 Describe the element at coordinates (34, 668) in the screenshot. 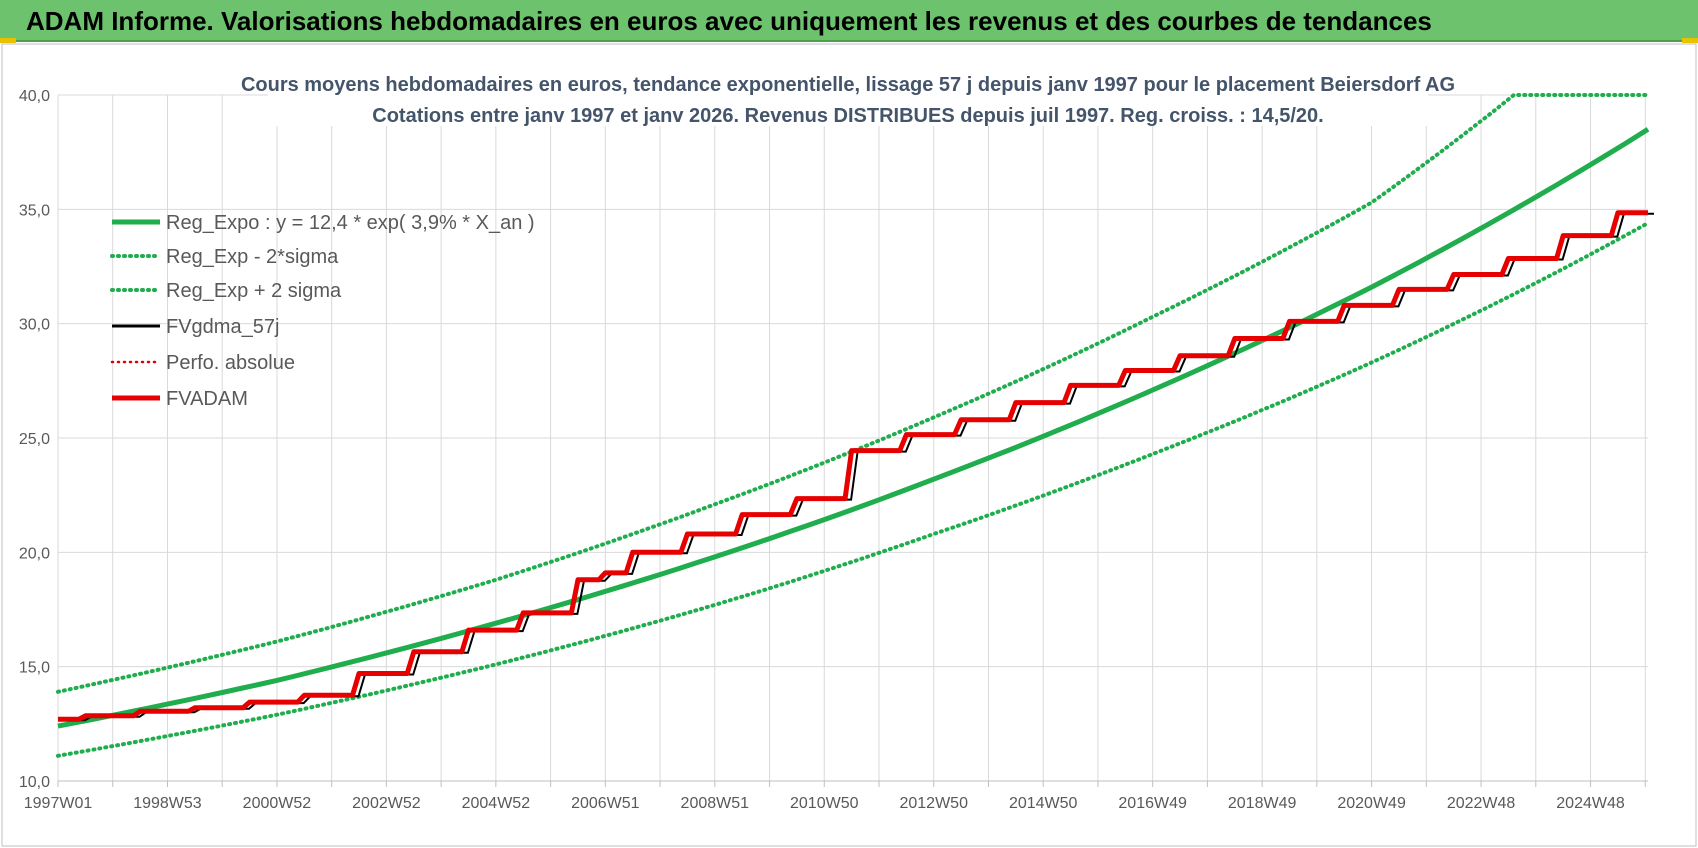

I see `y-tick-label: 15,0` at that location.